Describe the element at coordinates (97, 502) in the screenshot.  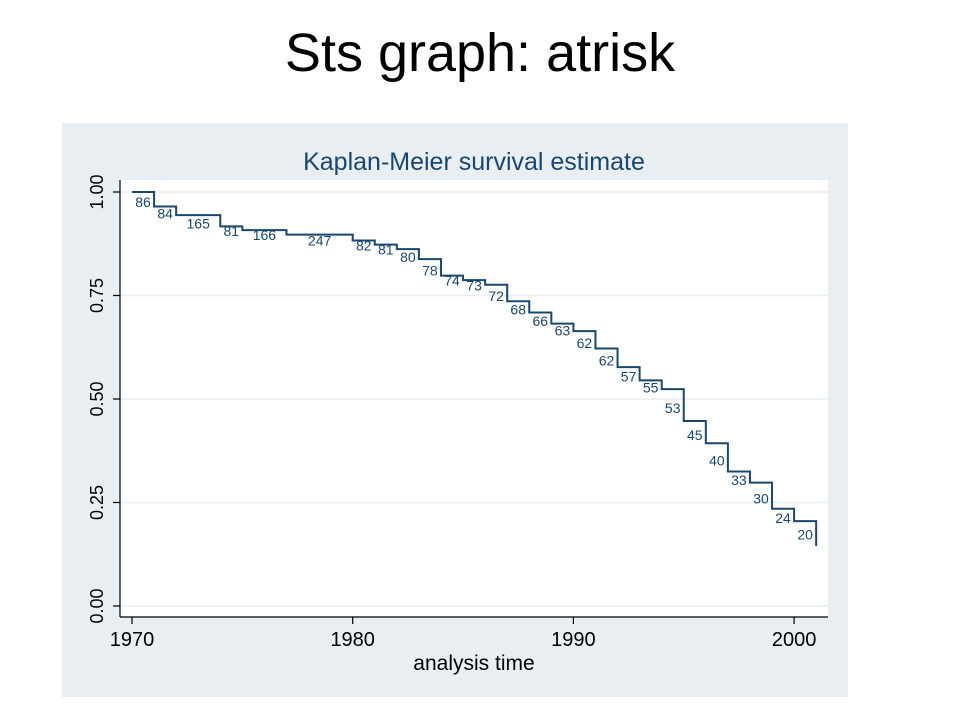
I see `y-tick-label-1: 0.25` at that location.